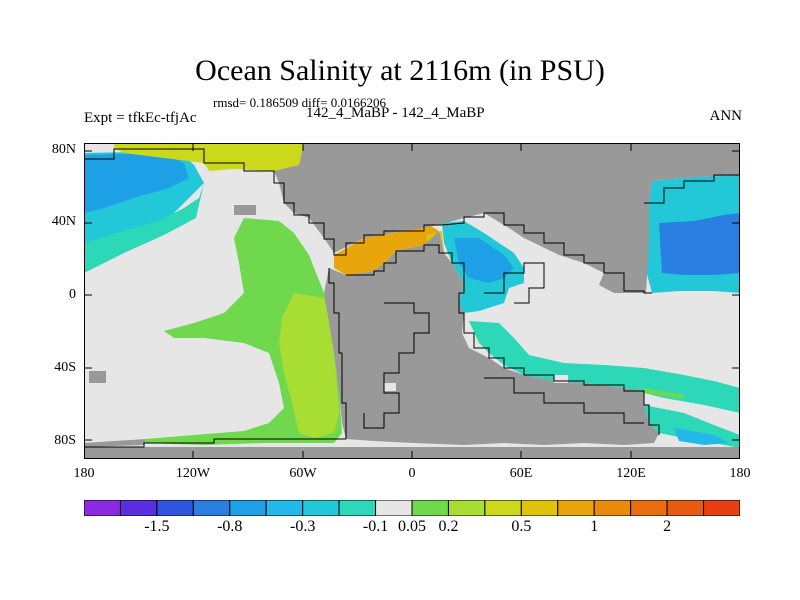 This screenshot has height=600, width=800. I want to click on central-yellowgreen-core, so click(309, 365).